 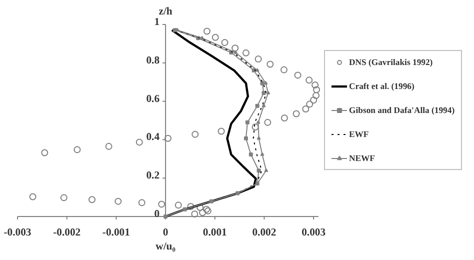 What do you see at coordinates (166, 247) in the screenshot?
I see `x-axis-title: w/u₀` at bounding box center [166, 247].